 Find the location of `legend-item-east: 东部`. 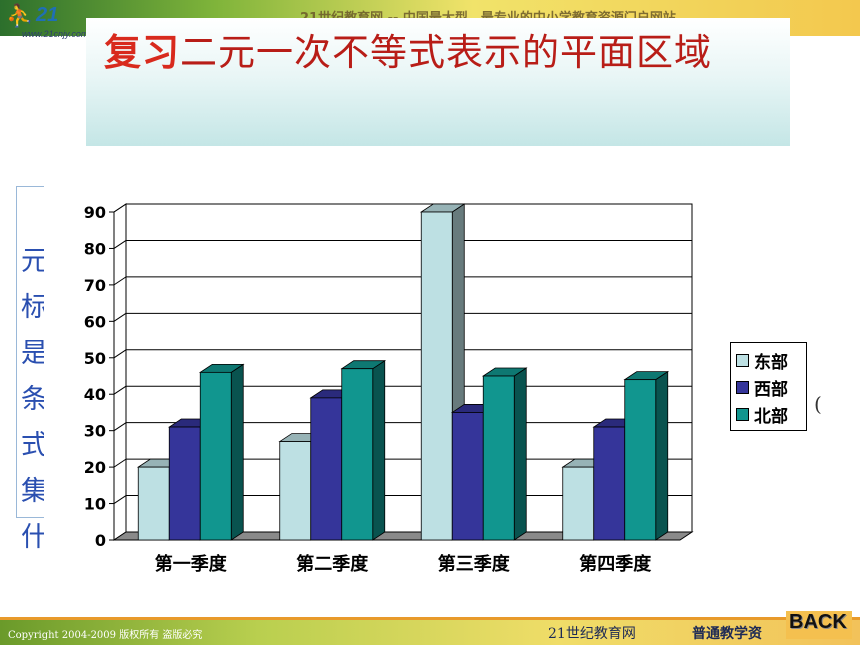

legend-item-east: 东部 is located at coordinates (768, 360).